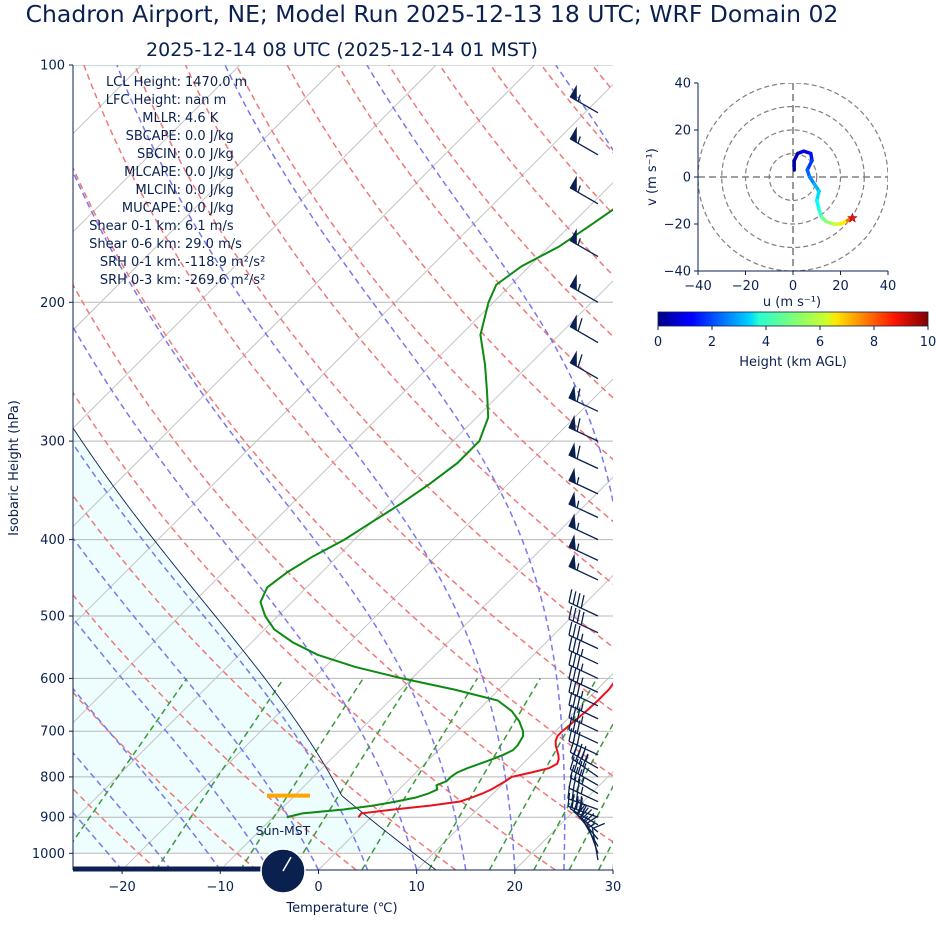  I want to click on x-tick-label: 0, so click(318, 887).